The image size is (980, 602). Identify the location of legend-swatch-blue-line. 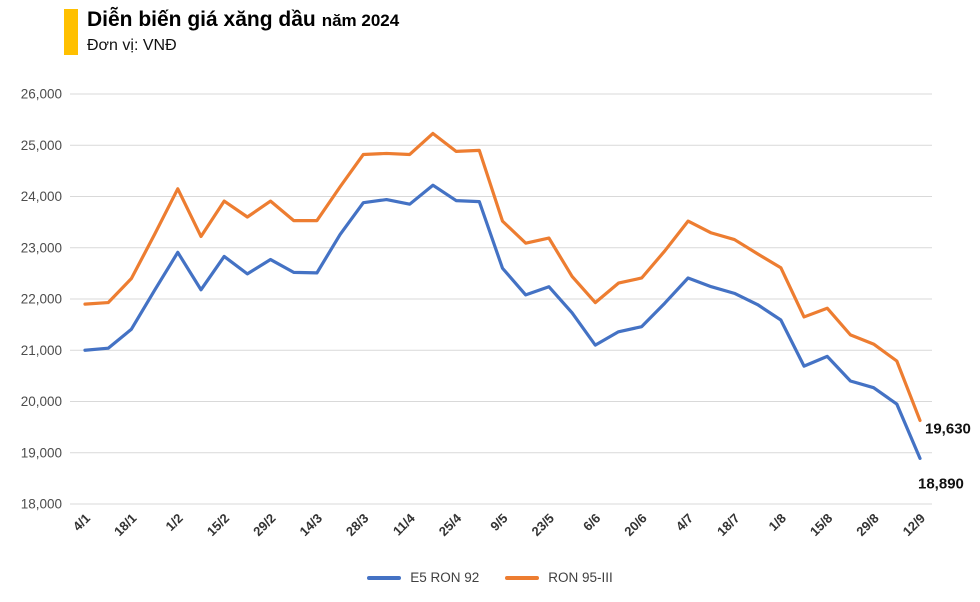
(384, 577).